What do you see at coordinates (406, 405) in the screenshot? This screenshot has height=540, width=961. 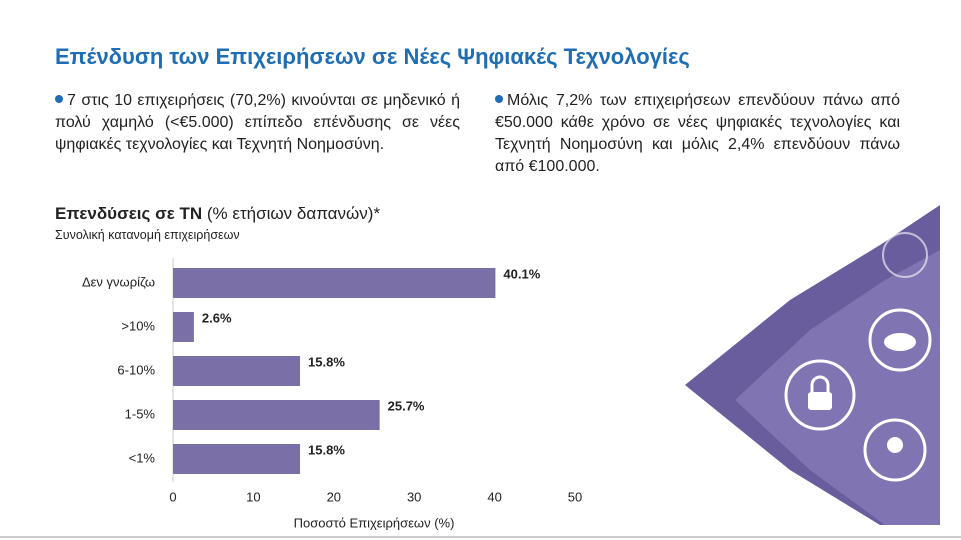 I see `value-label: 25.7%` at bounding box center [406, 405].